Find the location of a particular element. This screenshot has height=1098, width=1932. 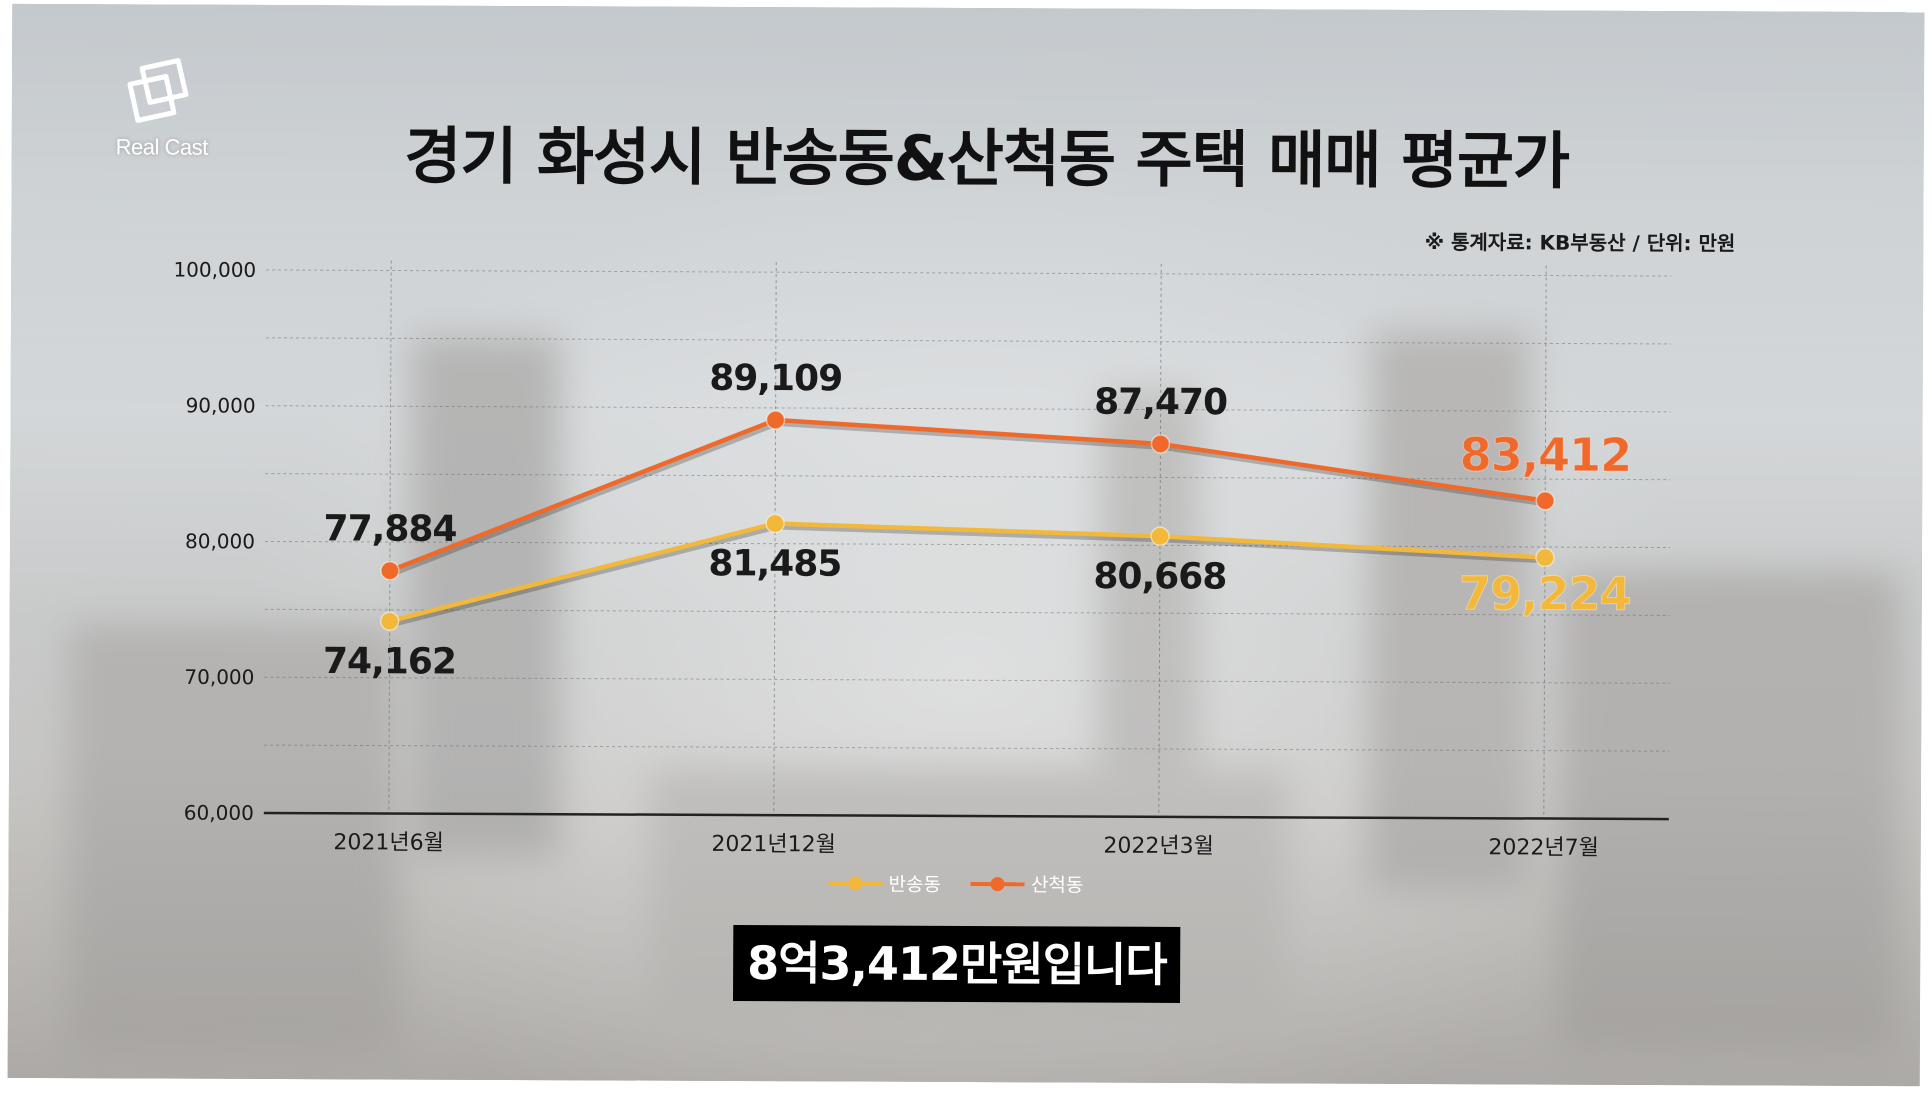

data-label: 83,412 is located at coordinates (1546, 454).